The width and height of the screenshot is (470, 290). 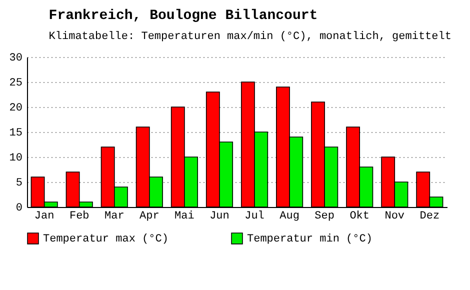 I want to click on x-tick-label: Jun, so click(x=220, y=216).